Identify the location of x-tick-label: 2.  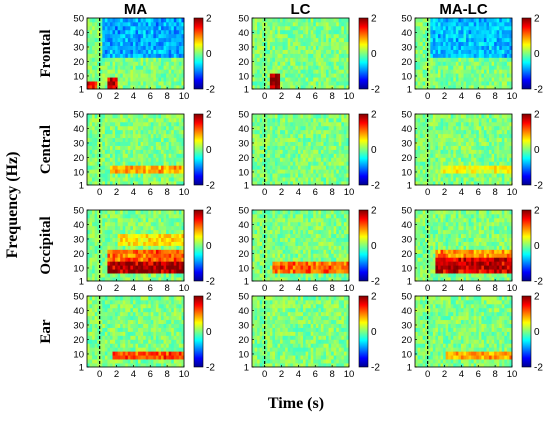
(116, 192).